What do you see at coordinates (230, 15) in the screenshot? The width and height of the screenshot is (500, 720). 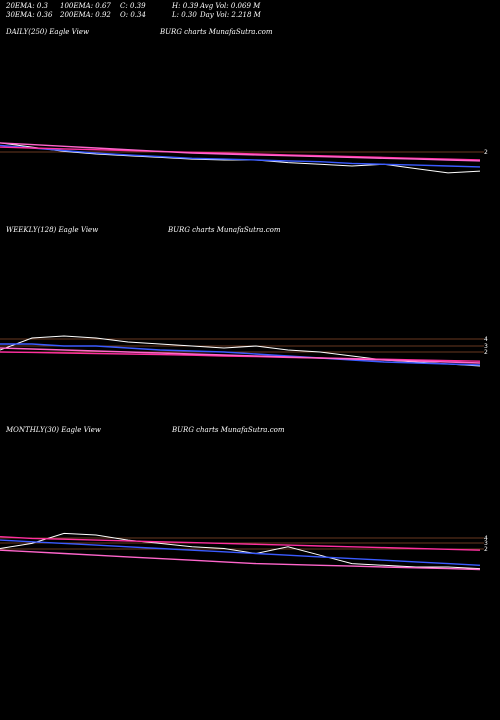 I see `day-vol-value: Day Vol: 2.218 M` at bounding box center [230, 15].